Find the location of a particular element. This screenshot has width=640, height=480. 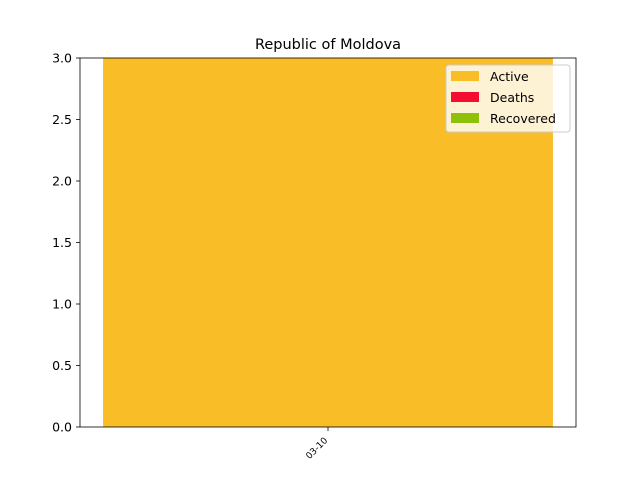

y-tick-label: 1.0 is located at coordinates (62, 304).